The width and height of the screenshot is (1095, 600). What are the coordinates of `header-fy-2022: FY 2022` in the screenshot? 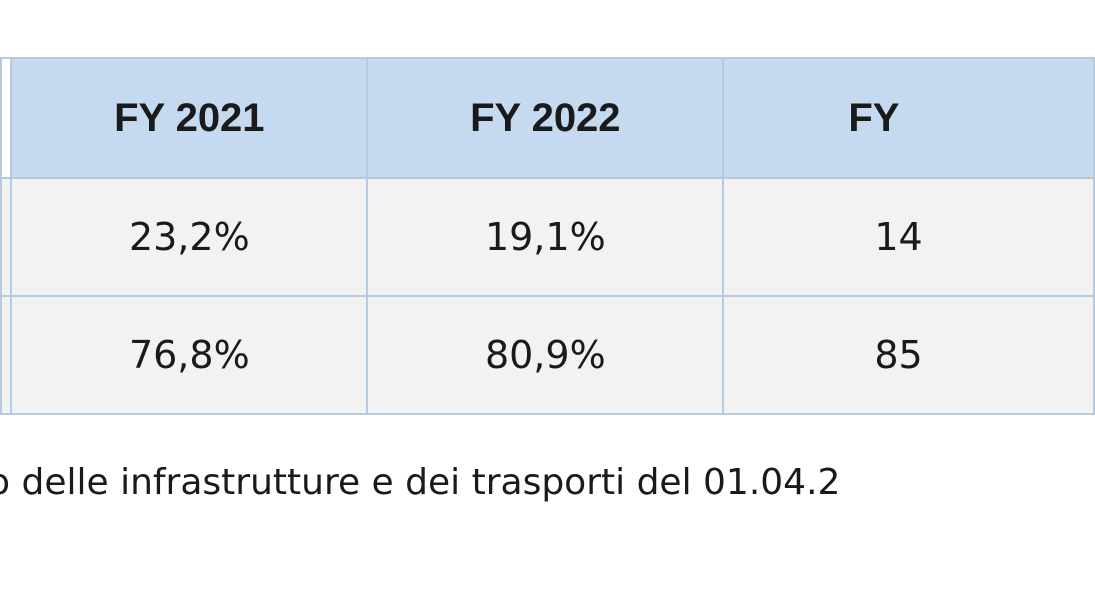 It's located at (545, 118).